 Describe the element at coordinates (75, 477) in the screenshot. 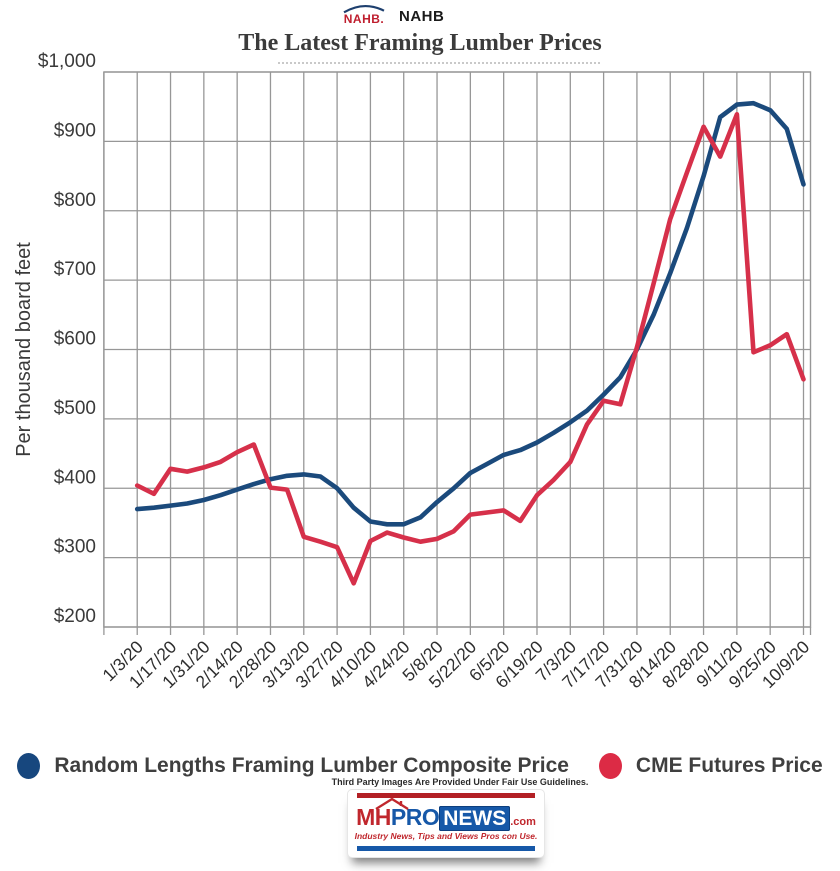

I see `svg-text: $400` at that location.